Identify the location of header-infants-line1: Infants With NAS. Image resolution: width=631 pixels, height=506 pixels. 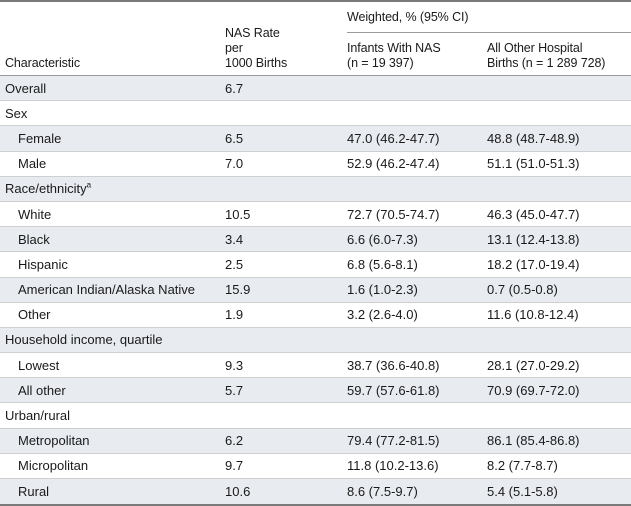
(394, 48).